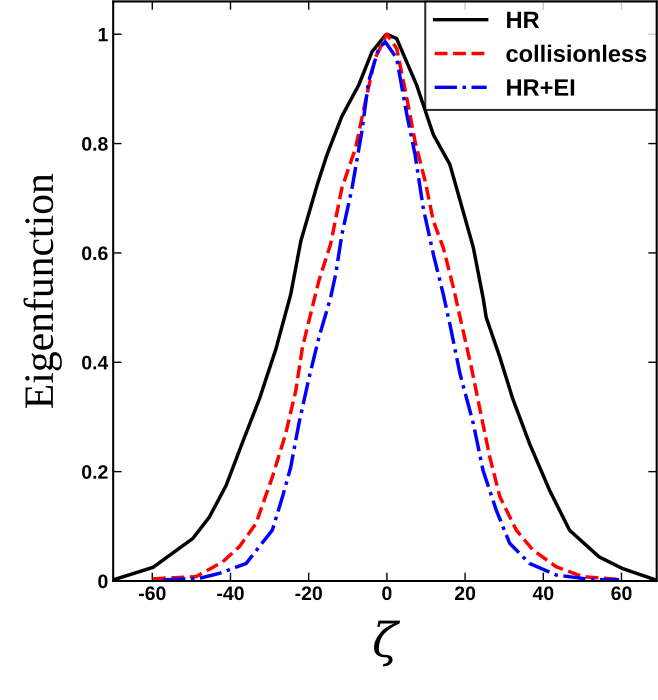  What do you see at coordinates (621, 593) in the screenshot?
I see `x-tick-label: 60` at bounding box center [621, 593].